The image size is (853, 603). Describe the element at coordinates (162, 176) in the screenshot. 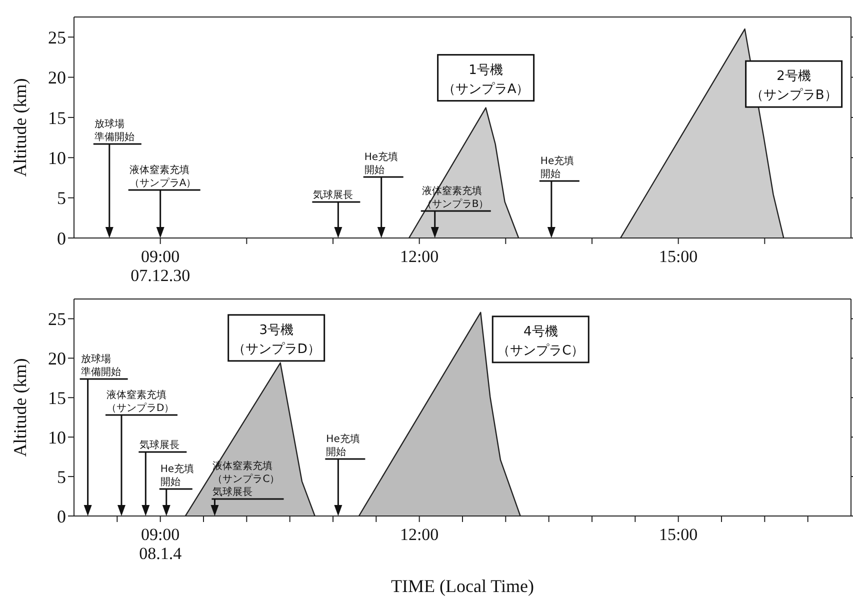

I see `annotation: 液体窒素充填（サンプラA）` at that location.